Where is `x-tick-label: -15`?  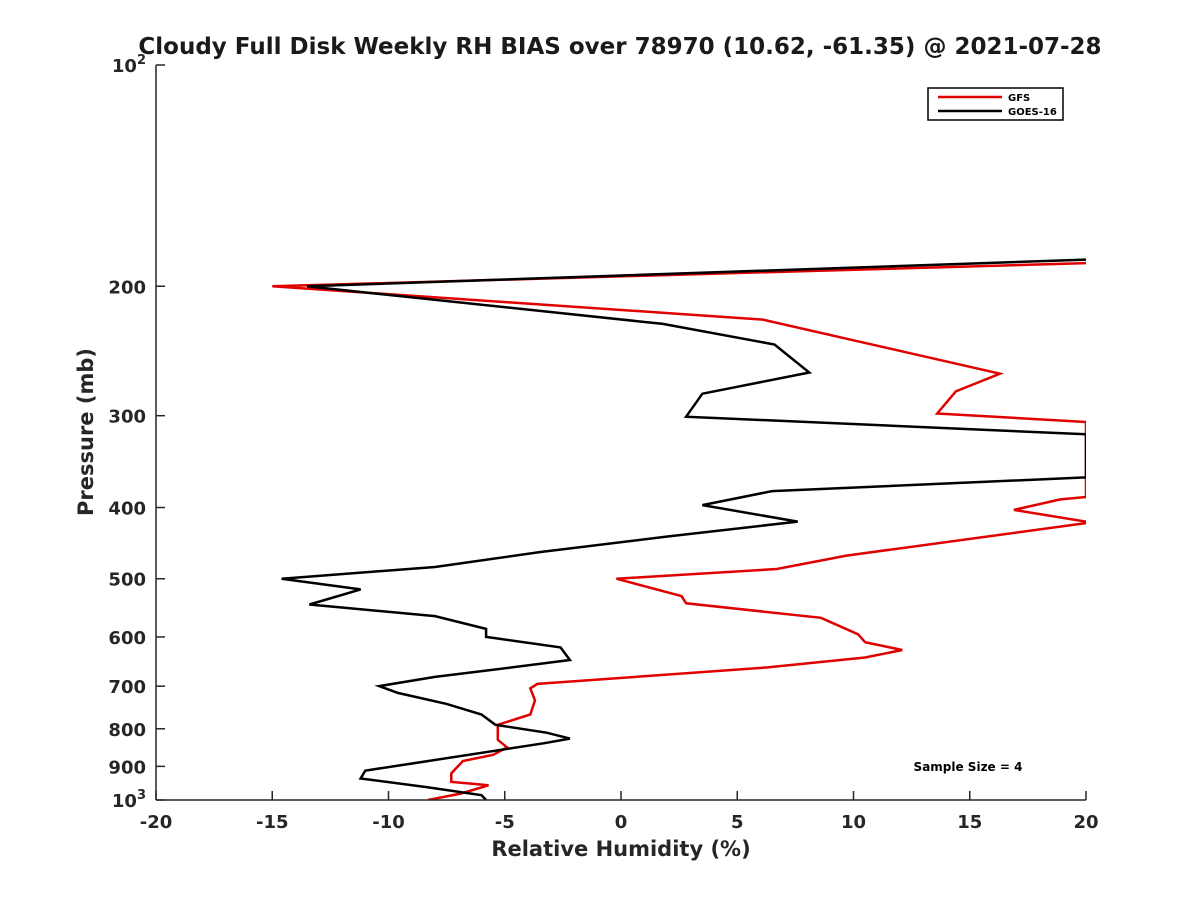 x-tick-label: -15 is located at coordinates (272, 822).